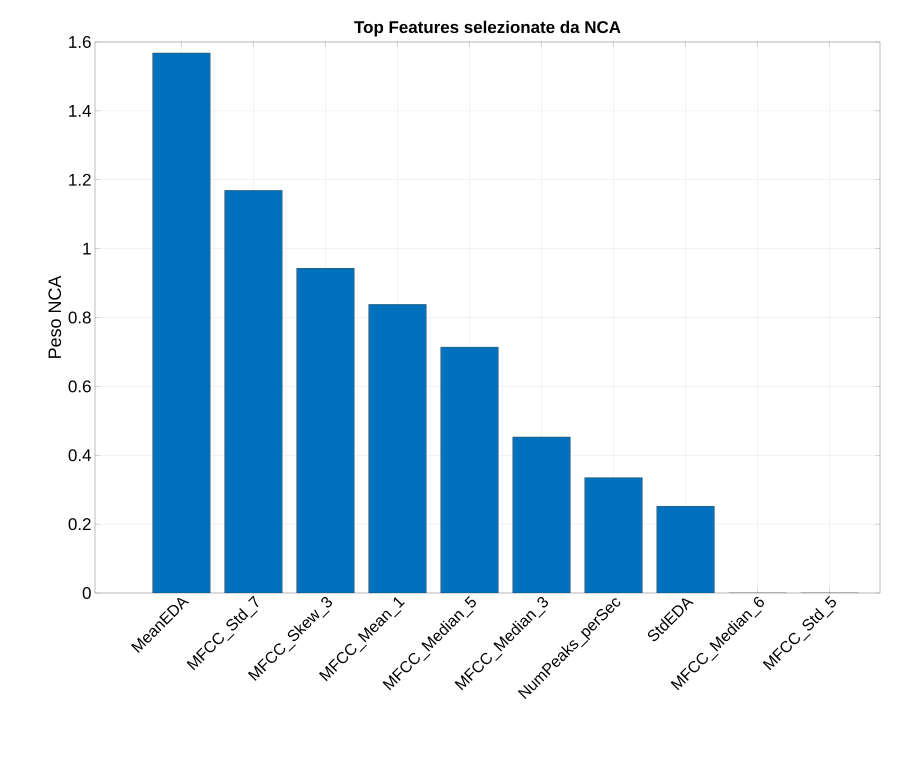 Image resolution: width=911 pixels, height=778 pixels. I want to click on y-tick-label: 1.4, so click(80, 111).